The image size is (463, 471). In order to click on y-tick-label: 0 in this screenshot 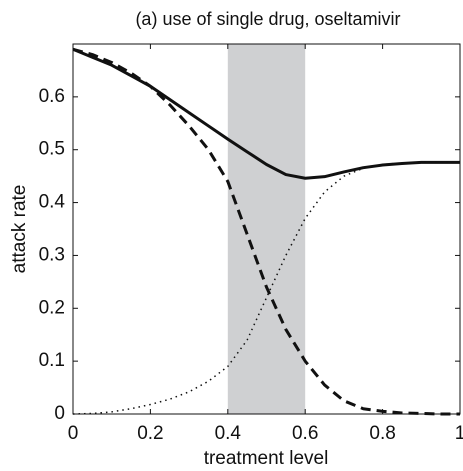, I will do `click(59, 413)`.